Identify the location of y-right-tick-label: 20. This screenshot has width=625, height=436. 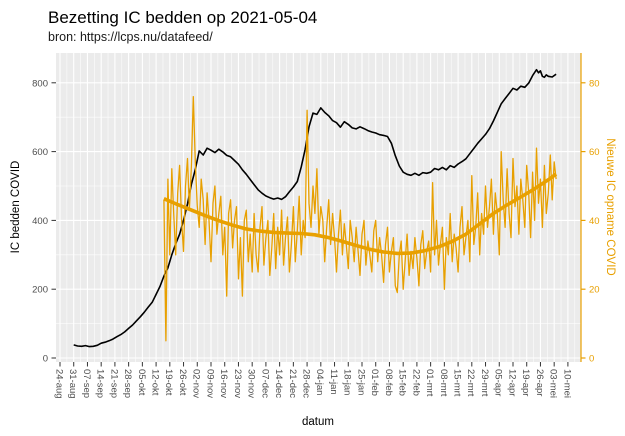
(594, 290).